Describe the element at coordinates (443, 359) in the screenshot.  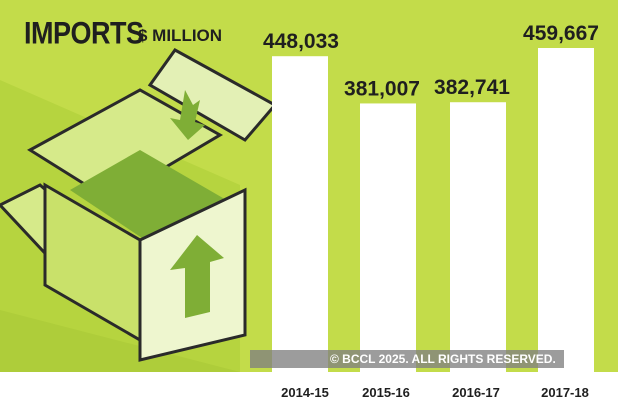
I see `copyright-notice: © BCCL 2025. ALL RIGHTS RESERVED.` at that location.